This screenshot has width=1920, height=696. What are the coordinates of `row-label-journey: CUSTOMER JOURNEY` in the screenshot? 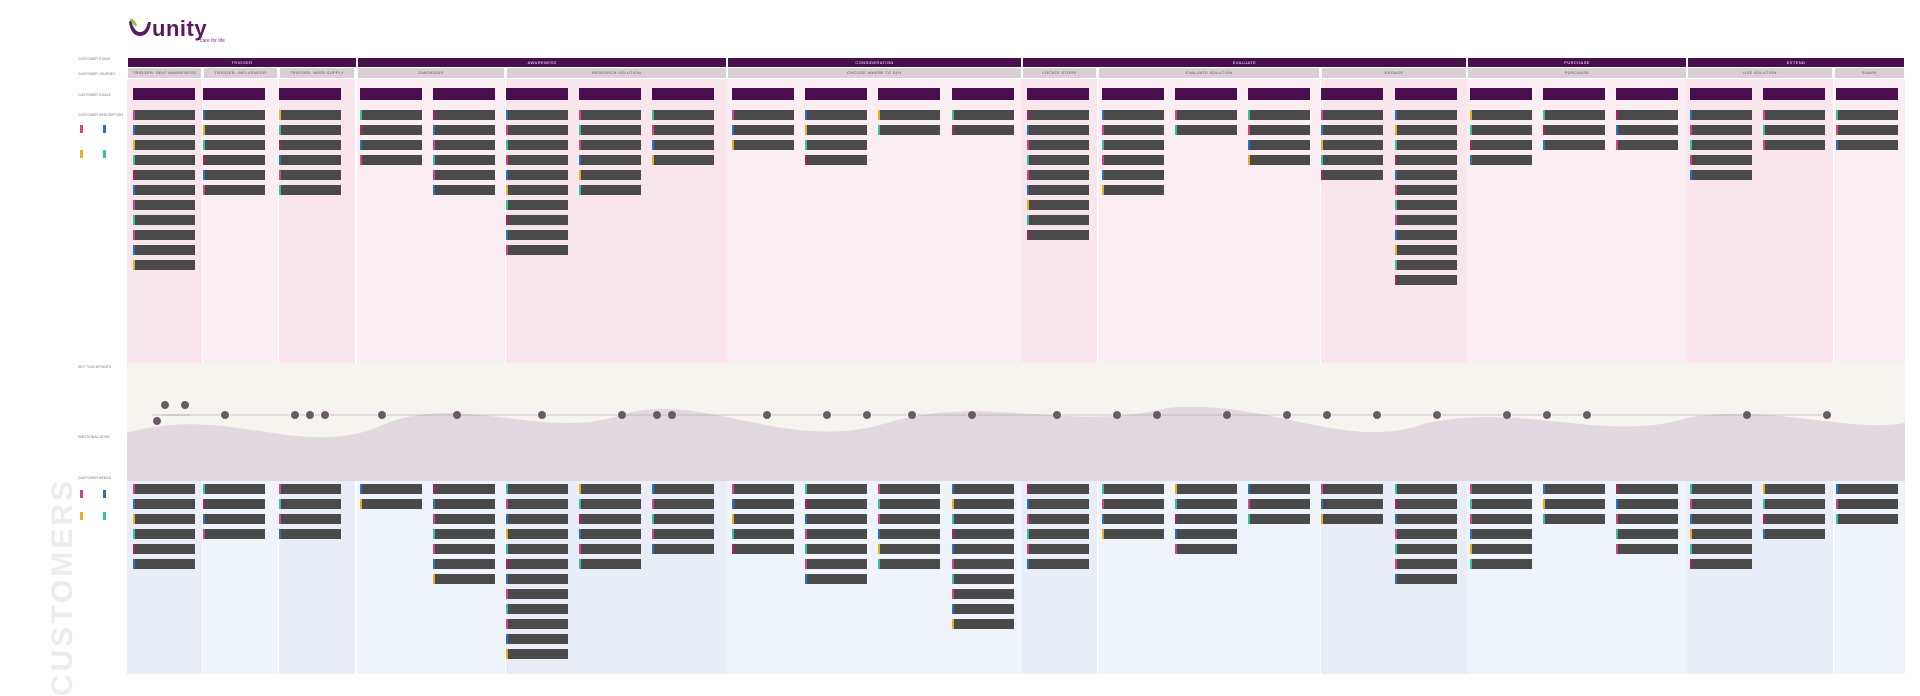 It's located at (97, 74).